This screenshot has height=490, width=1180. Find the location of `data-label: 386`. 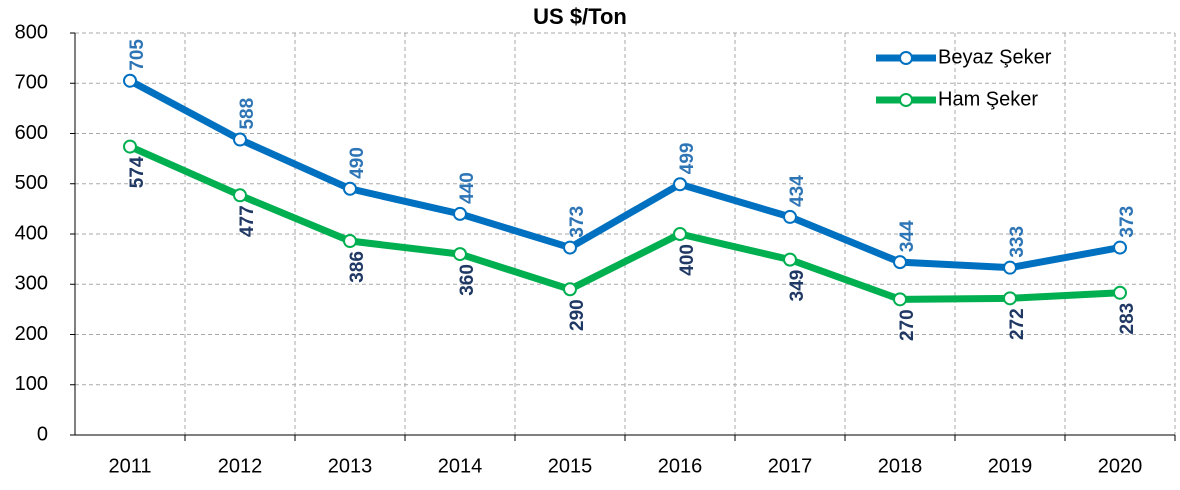

data-label: 386 is located at coordinates (357, 267).